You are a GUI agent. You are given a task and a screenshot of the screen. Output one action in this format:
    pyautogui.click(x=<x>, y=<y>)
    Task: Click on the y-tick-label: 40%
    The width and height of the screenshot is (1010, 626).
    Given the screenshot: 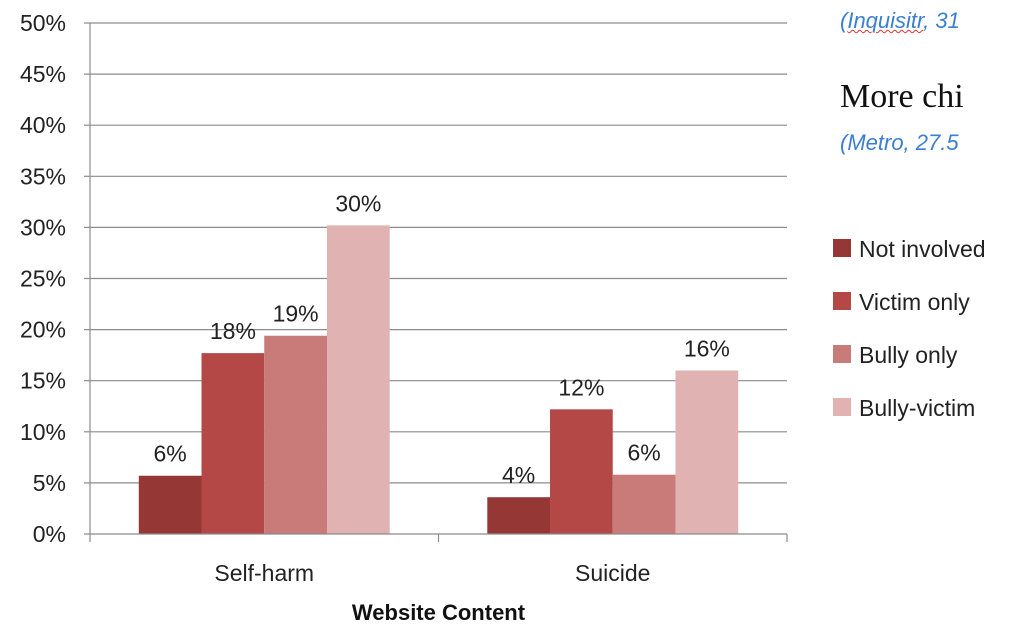 What is the action you would take?
    pyautogui.click(x=43, y=125)
    